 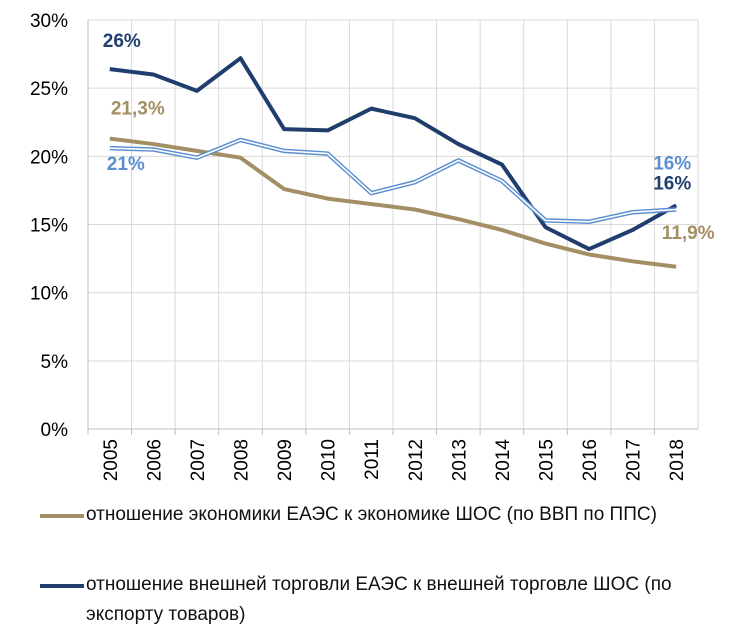 What do you see at coordinates (49, 89) in the screenshot?
I see `y-tick-label: 25%` at bounding box center [49, 89].